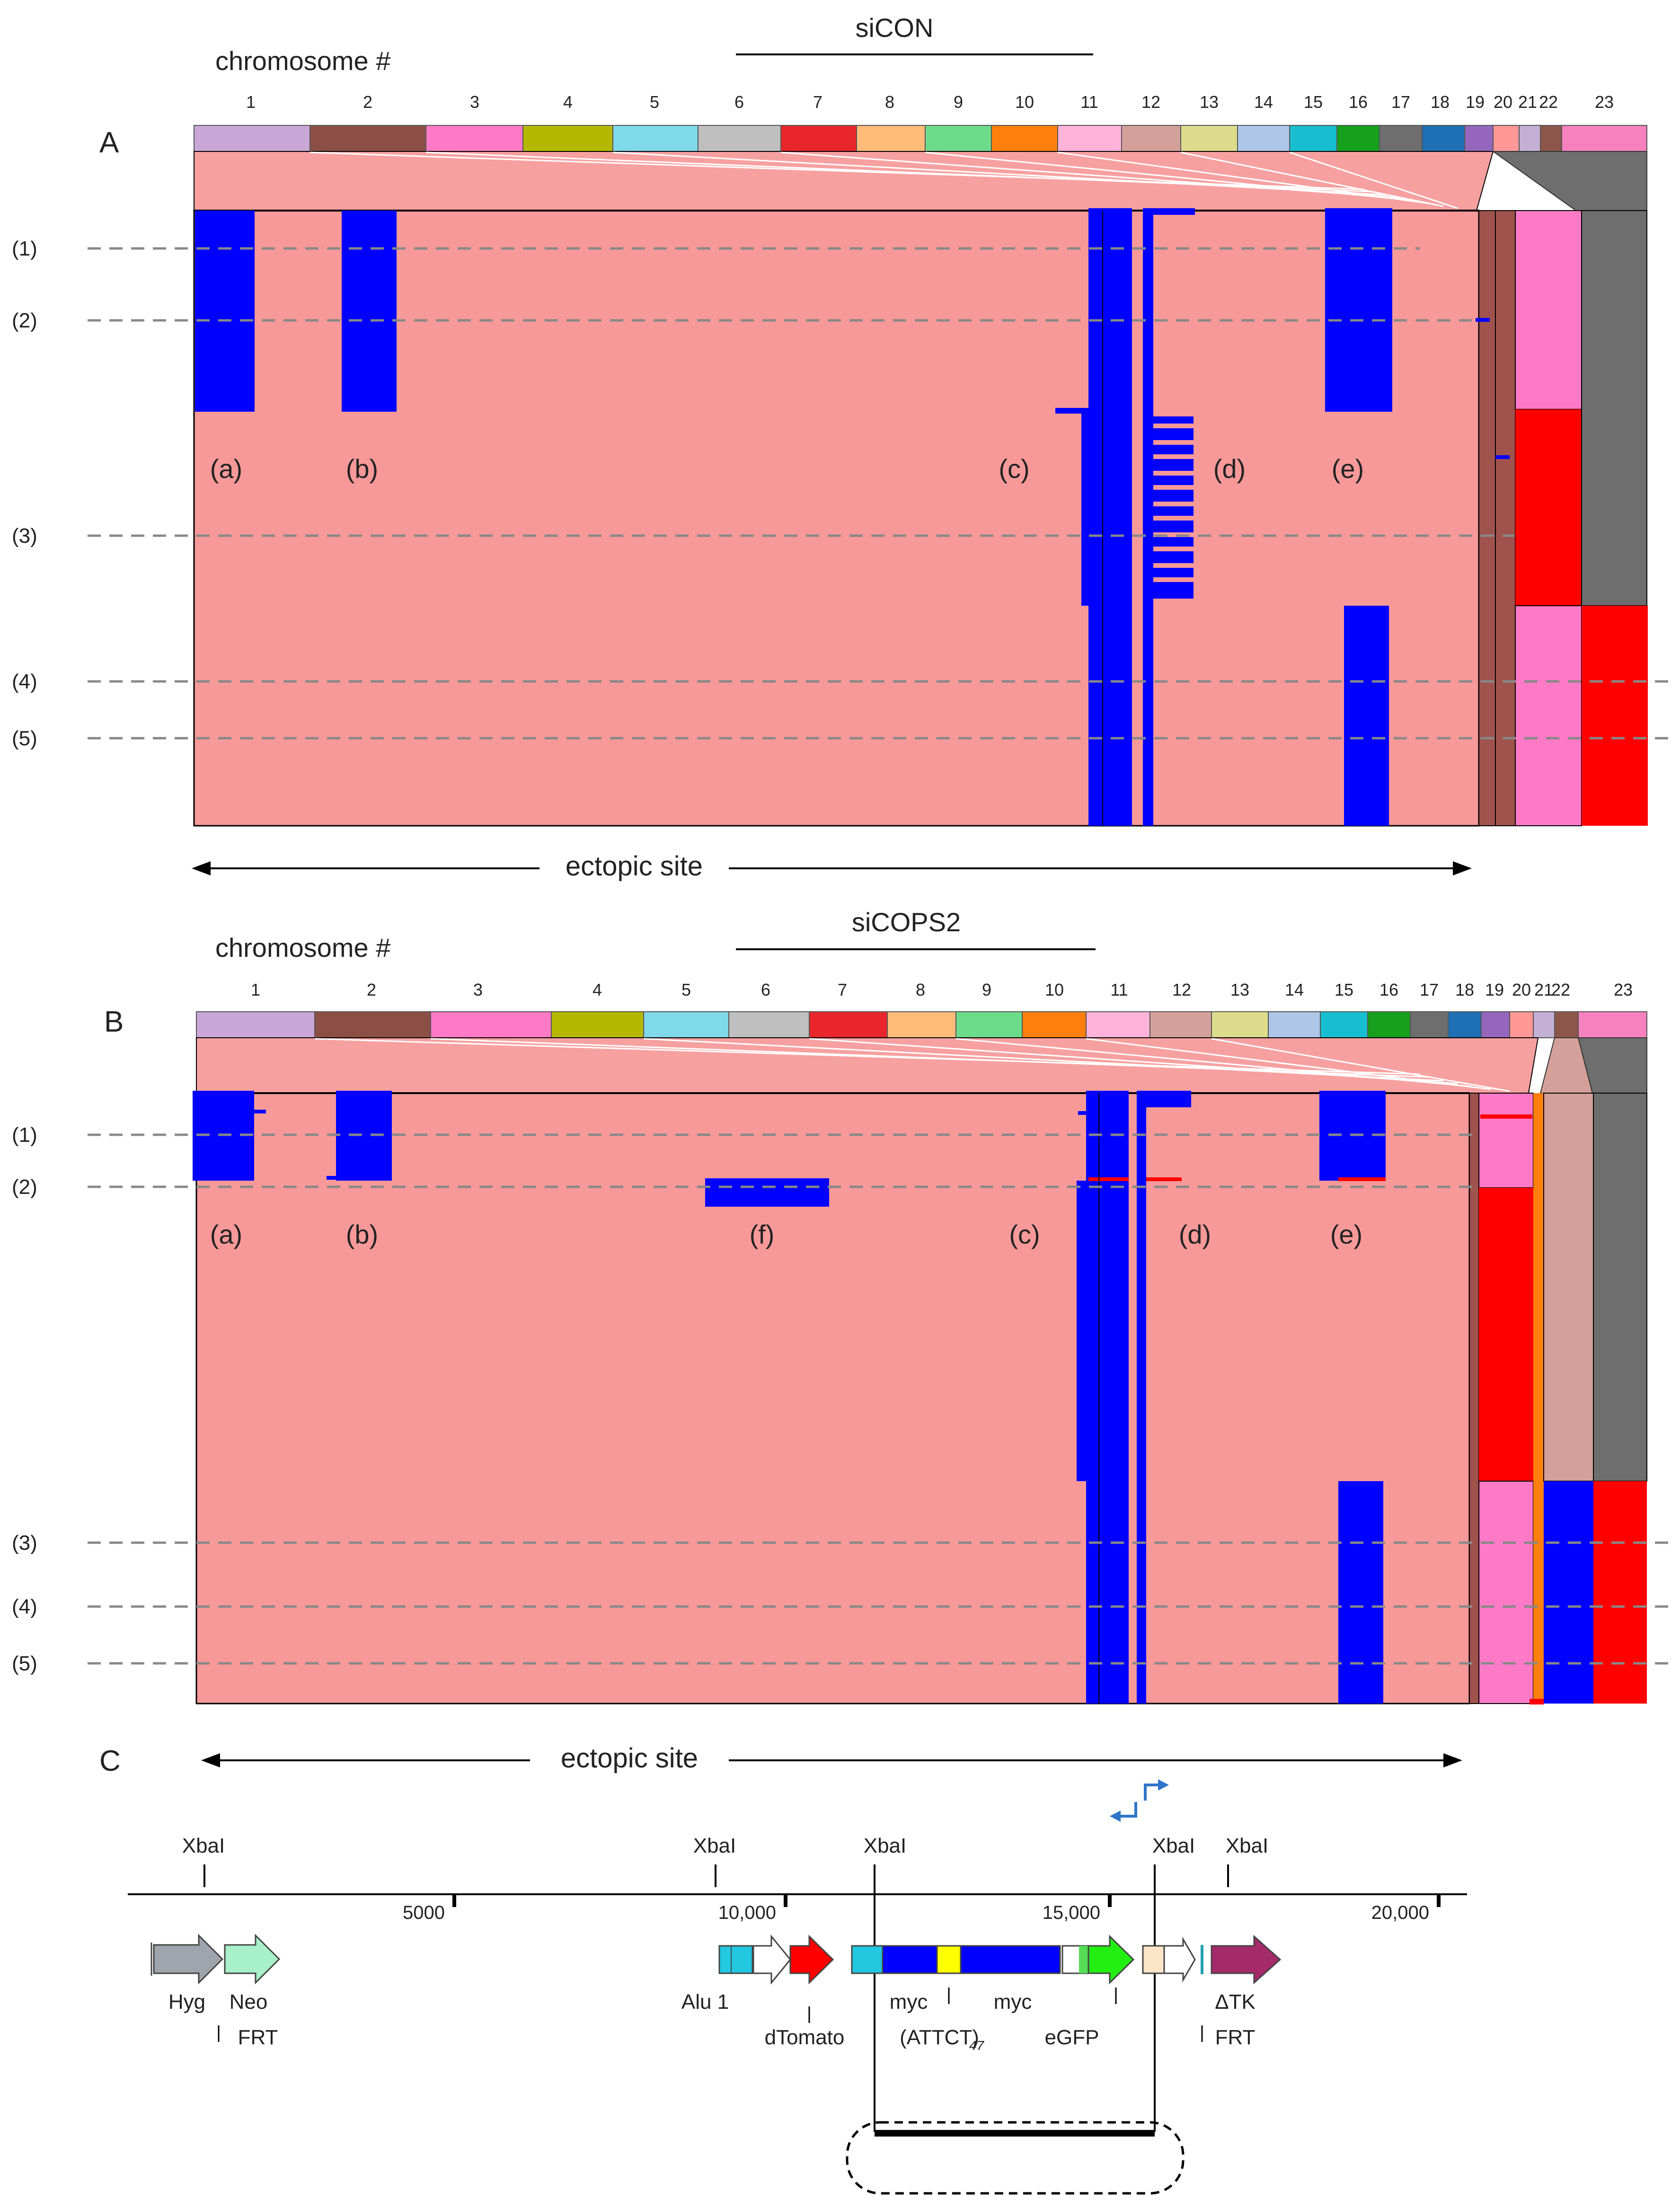 The width and height of the screenshot is (1680, 2208). I want to click on chrom-number: 14, so click(1294, 989).